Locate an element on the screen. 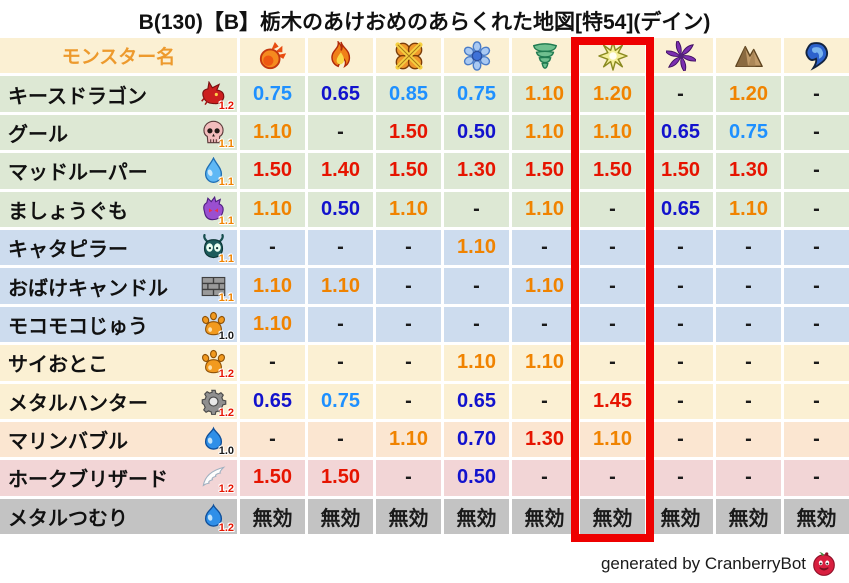 This screenshot has width=849, height=583. multiplier-cell: 1.20 is located at coordinates (748, 94).